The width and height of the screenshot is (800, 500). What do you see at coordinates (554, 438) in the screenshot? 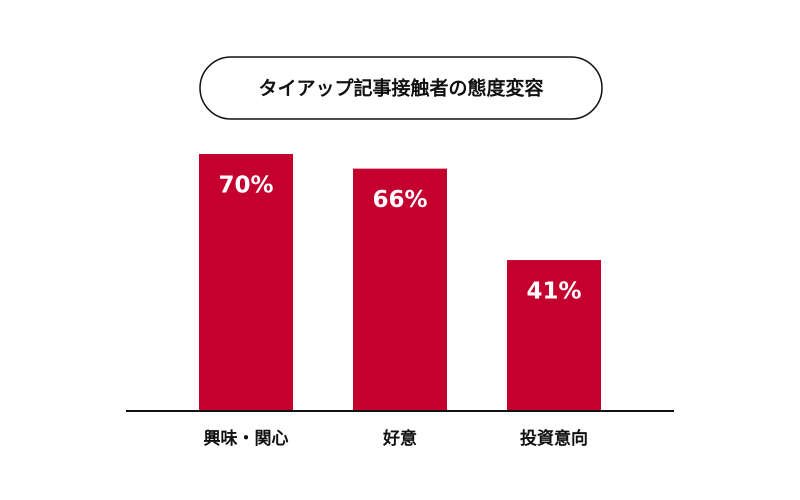
I see `x-tick-label: 投資意向` at bounding box center [554, 438].